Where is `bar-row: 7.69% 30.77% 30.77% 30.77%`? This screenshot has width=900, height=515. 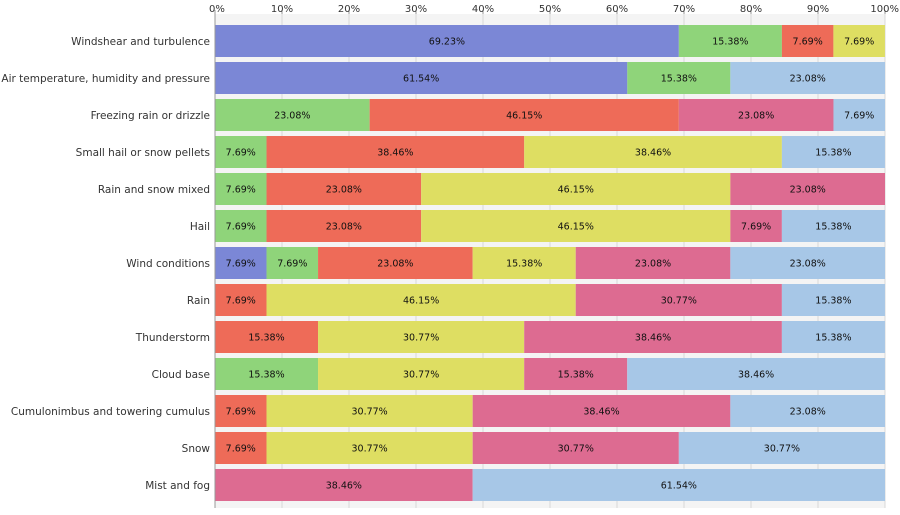
bar-row: 7.69% 30.77% 30.77% 30.77% is located at coordinates (550, 448).